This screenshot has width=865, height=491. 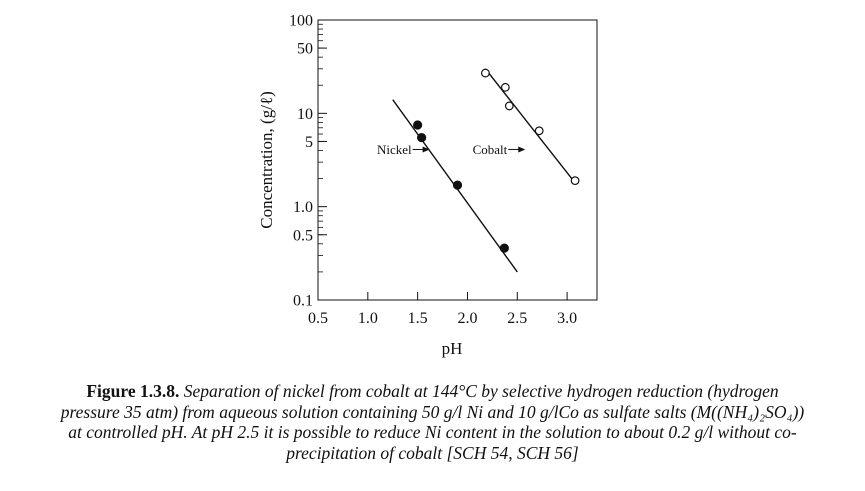 I want to click on cobalt-fit-line, so click(x=530, y=126).